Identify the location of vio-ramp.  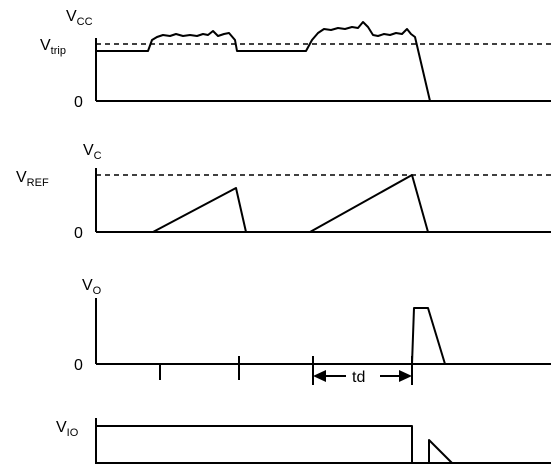
(440, 451).